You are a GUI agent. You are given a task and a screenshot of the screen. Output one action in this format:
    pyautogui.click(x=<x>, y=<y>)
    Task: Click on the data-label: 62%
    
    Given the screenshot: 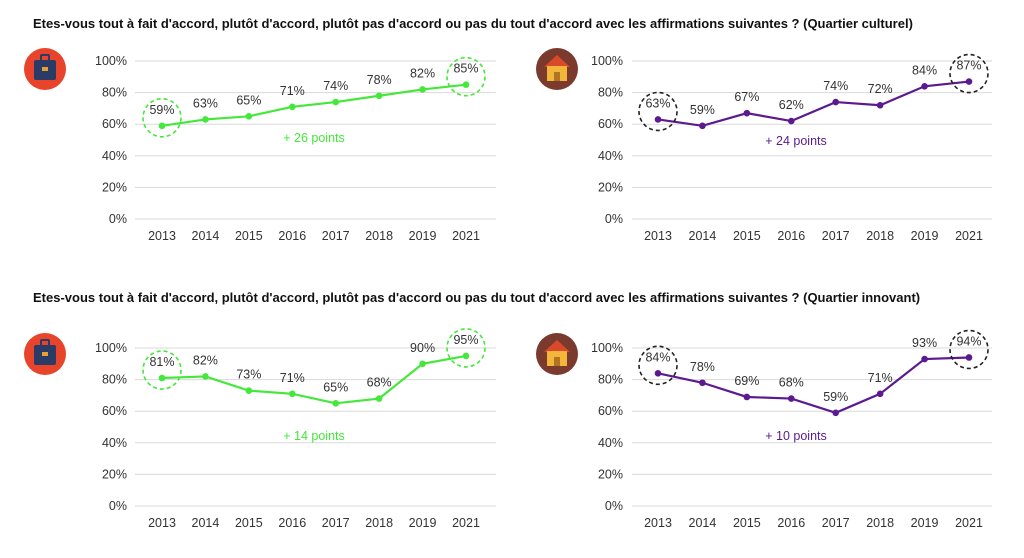 What is the action you would take?
    pyautogui.click(x=791, y=105)
    